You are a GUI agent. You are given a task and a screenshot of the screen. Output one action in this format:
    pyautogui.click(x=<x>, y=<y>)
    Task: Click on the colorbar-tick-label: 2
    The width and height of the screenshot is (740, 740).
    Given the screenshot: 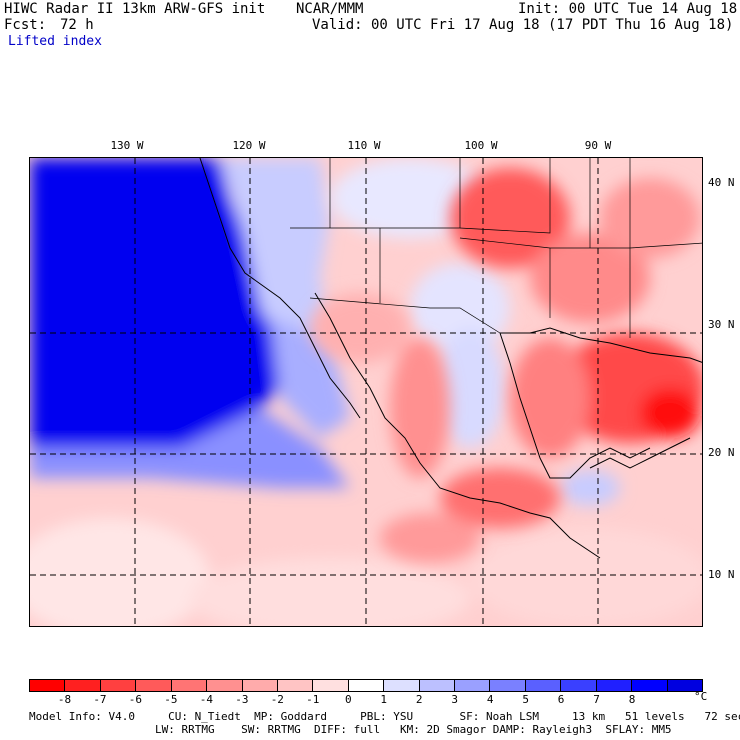 What is the action you would take?
    pyautogui.click(x=419, y=699)
    